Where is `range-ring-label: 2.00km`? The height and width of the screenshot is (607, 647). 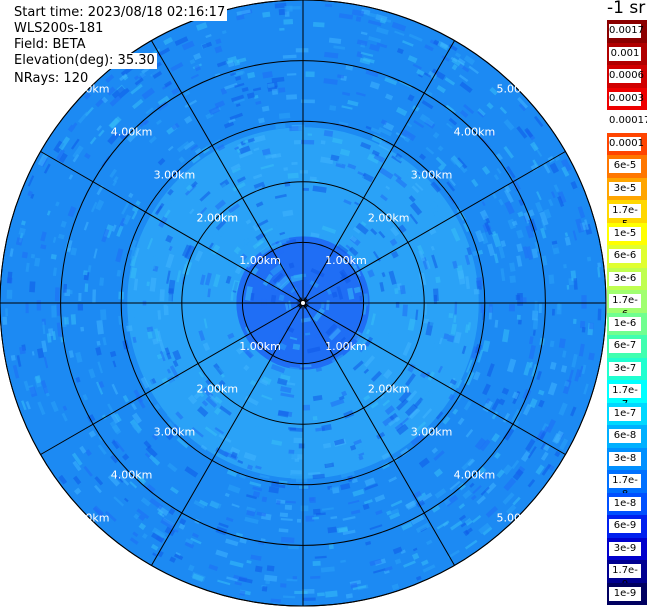 range-ring-label: 2.00km is located at coordinates (389, 389).